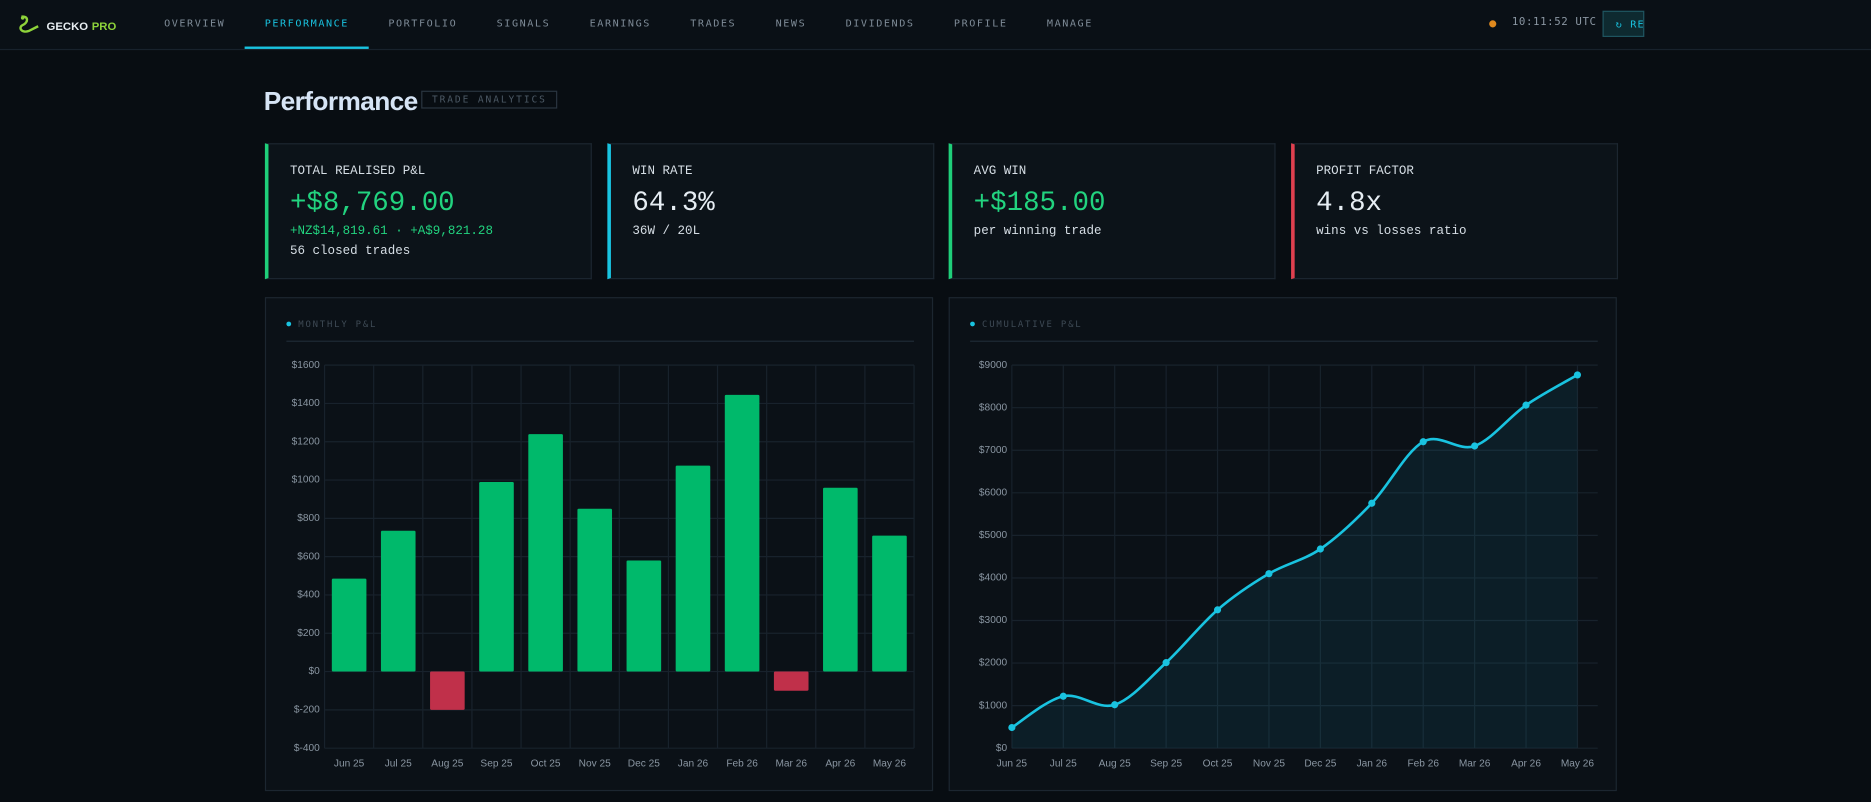 The height and width of the screenshot is (802, 1871). Describe the element at coordinates (341, 100) in the screenshot. I see `page-title: Performance` at that location.